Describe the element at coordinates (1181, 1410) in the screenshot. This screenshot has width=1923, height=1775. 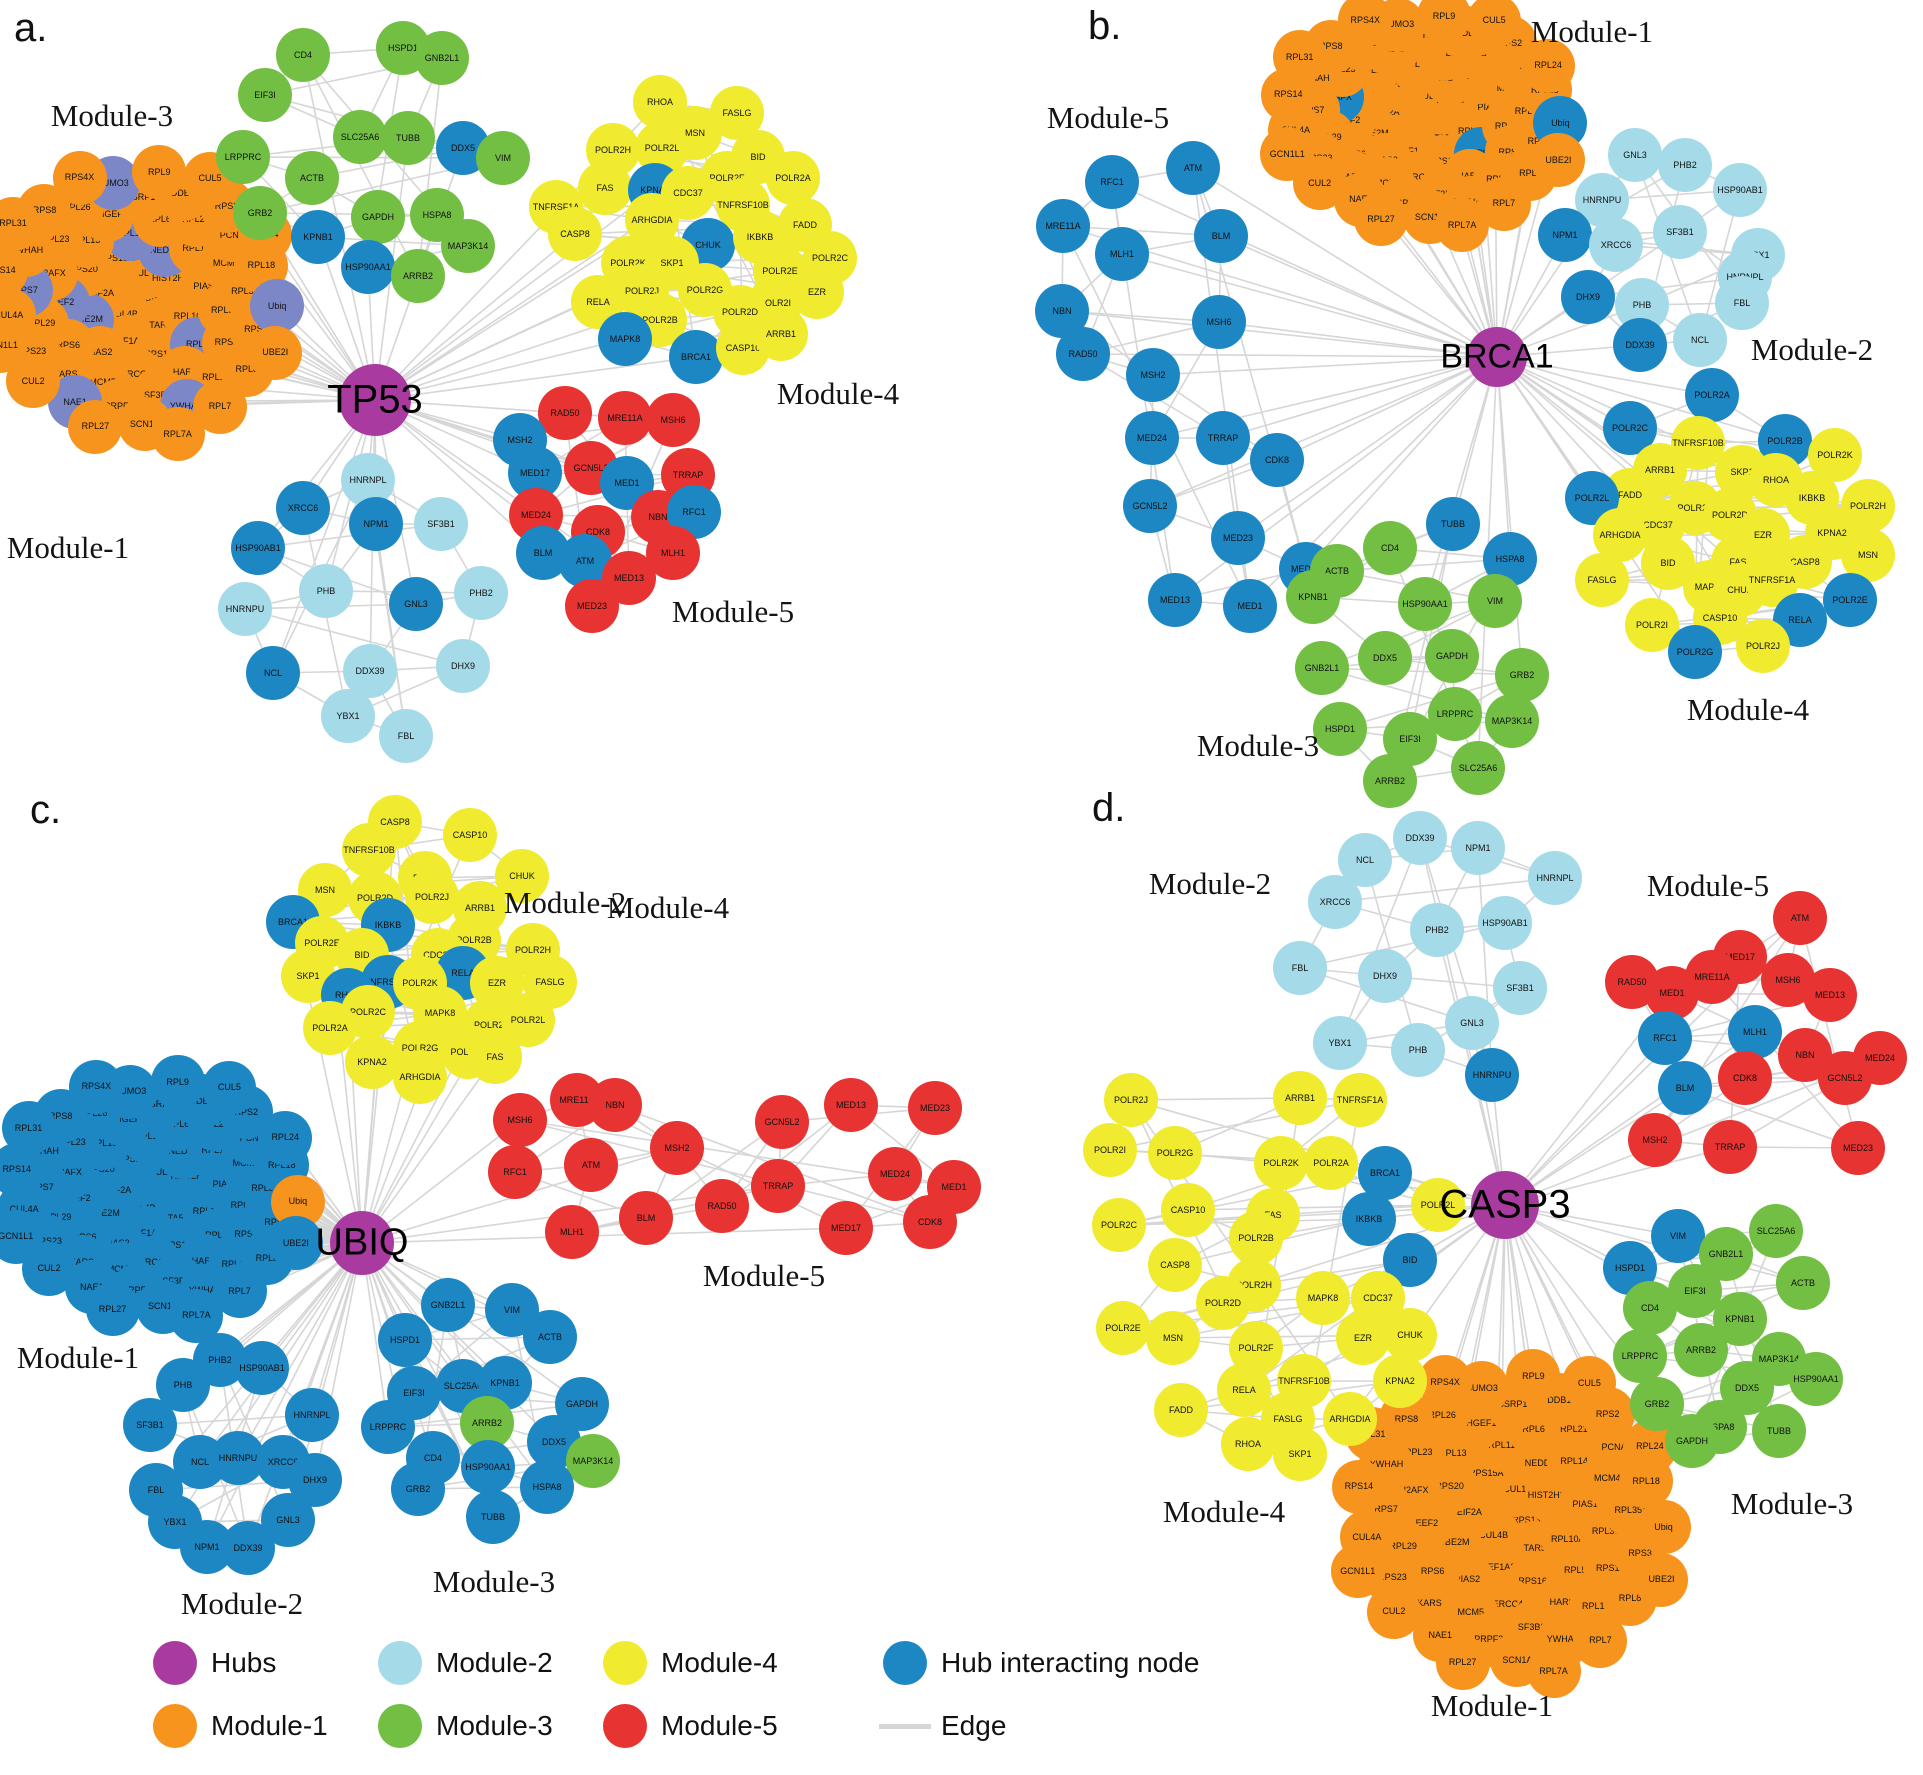
I see `node-fadd: FADD` at that location.